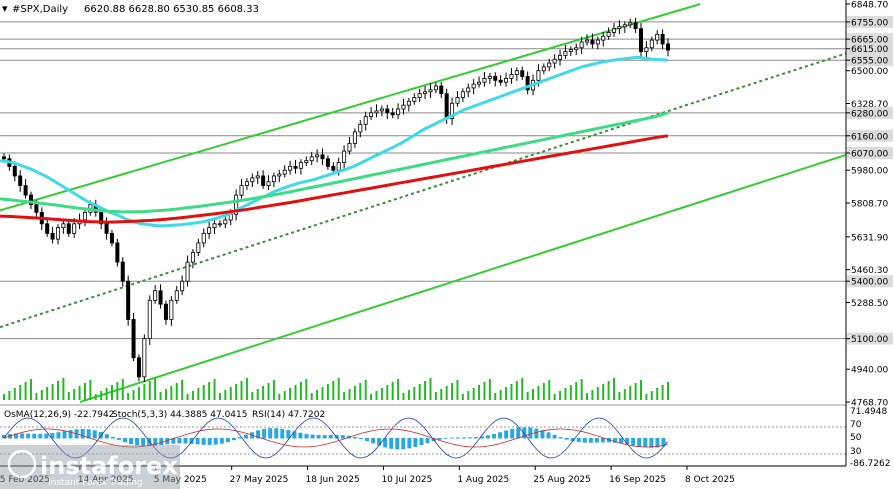  I want to click on volume-bars, so click(336, 389).